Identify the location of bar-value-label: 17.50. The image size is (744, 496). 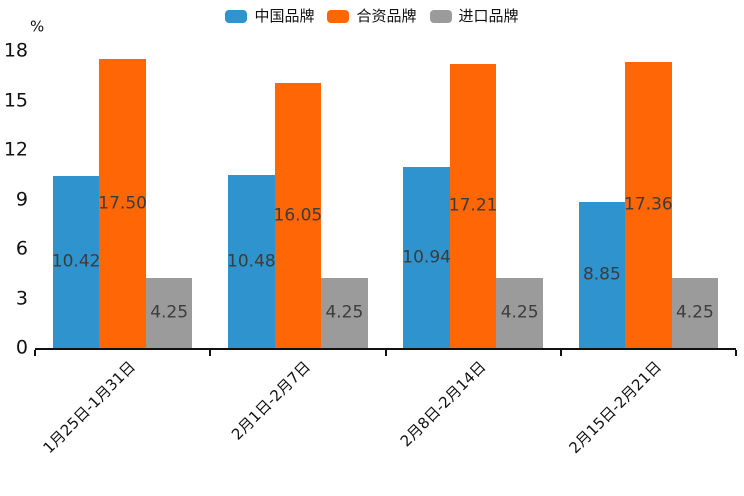
(122, 203).